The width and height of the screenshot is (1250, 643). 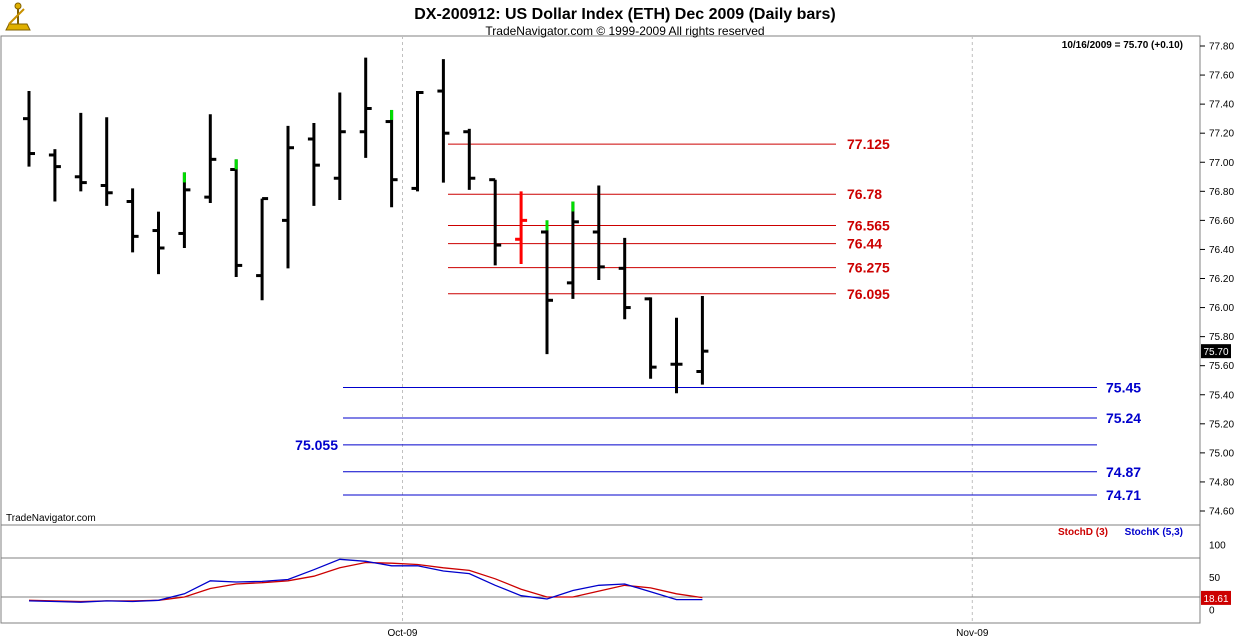 I want to click on support-label: 75.055, so click(x=316, y=445).